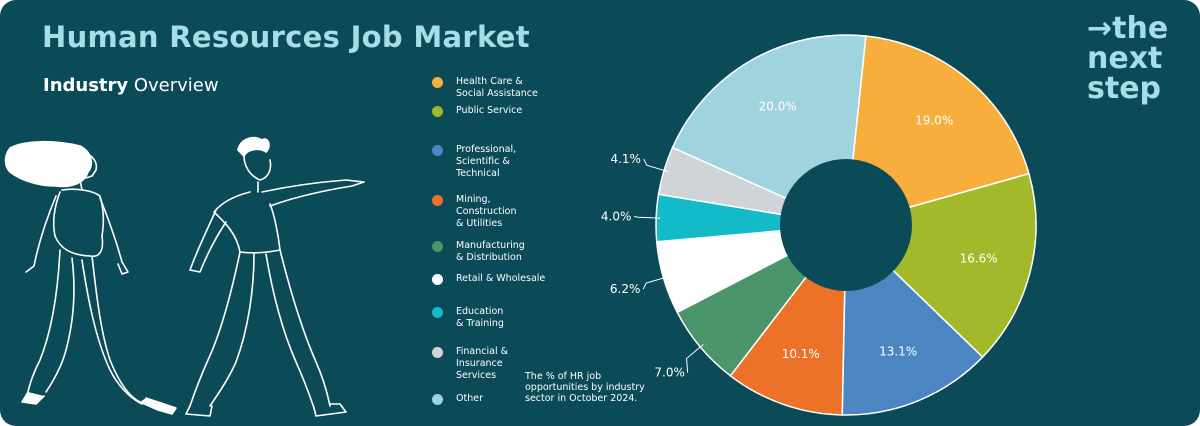 The width and height of the screenshot is (1200, 426). Describe the element at coordinates (979, 259) in the screenshot. I see `slice-value-label: 16.6%` at that location.